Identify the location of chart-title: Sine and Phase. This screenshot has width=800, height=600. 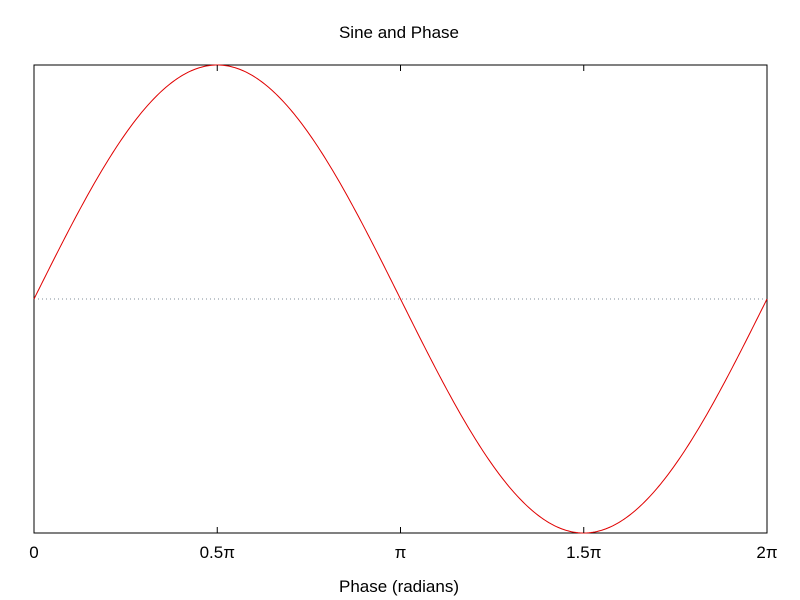
(399, 32).